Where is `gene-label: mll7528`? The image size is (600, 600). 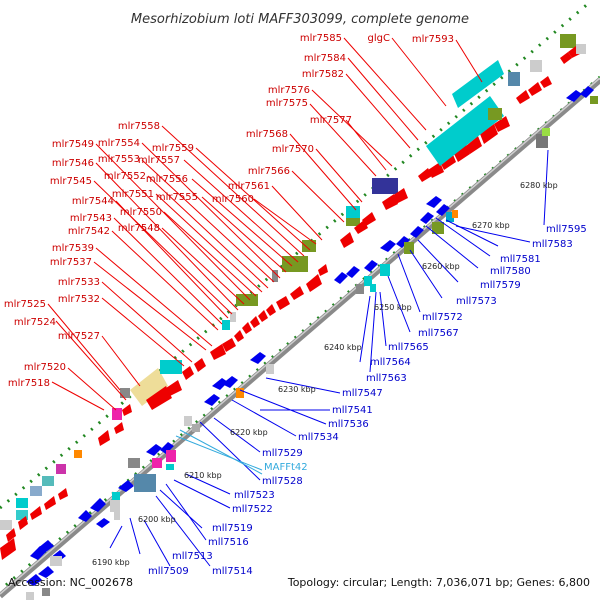 gene-label: mll7528 is located at coordinates (282, 481).